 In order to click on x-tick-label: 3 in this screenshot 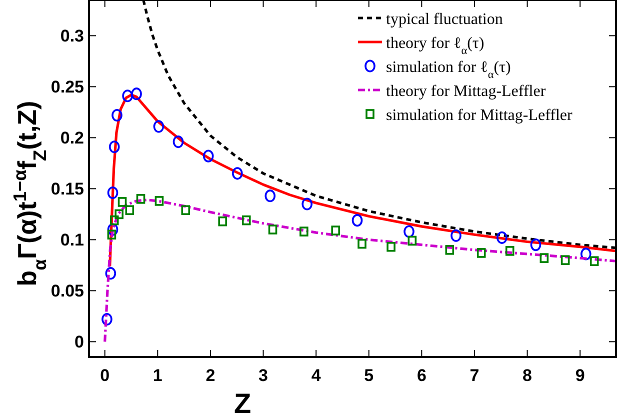, I will do `click(263, 375)`.